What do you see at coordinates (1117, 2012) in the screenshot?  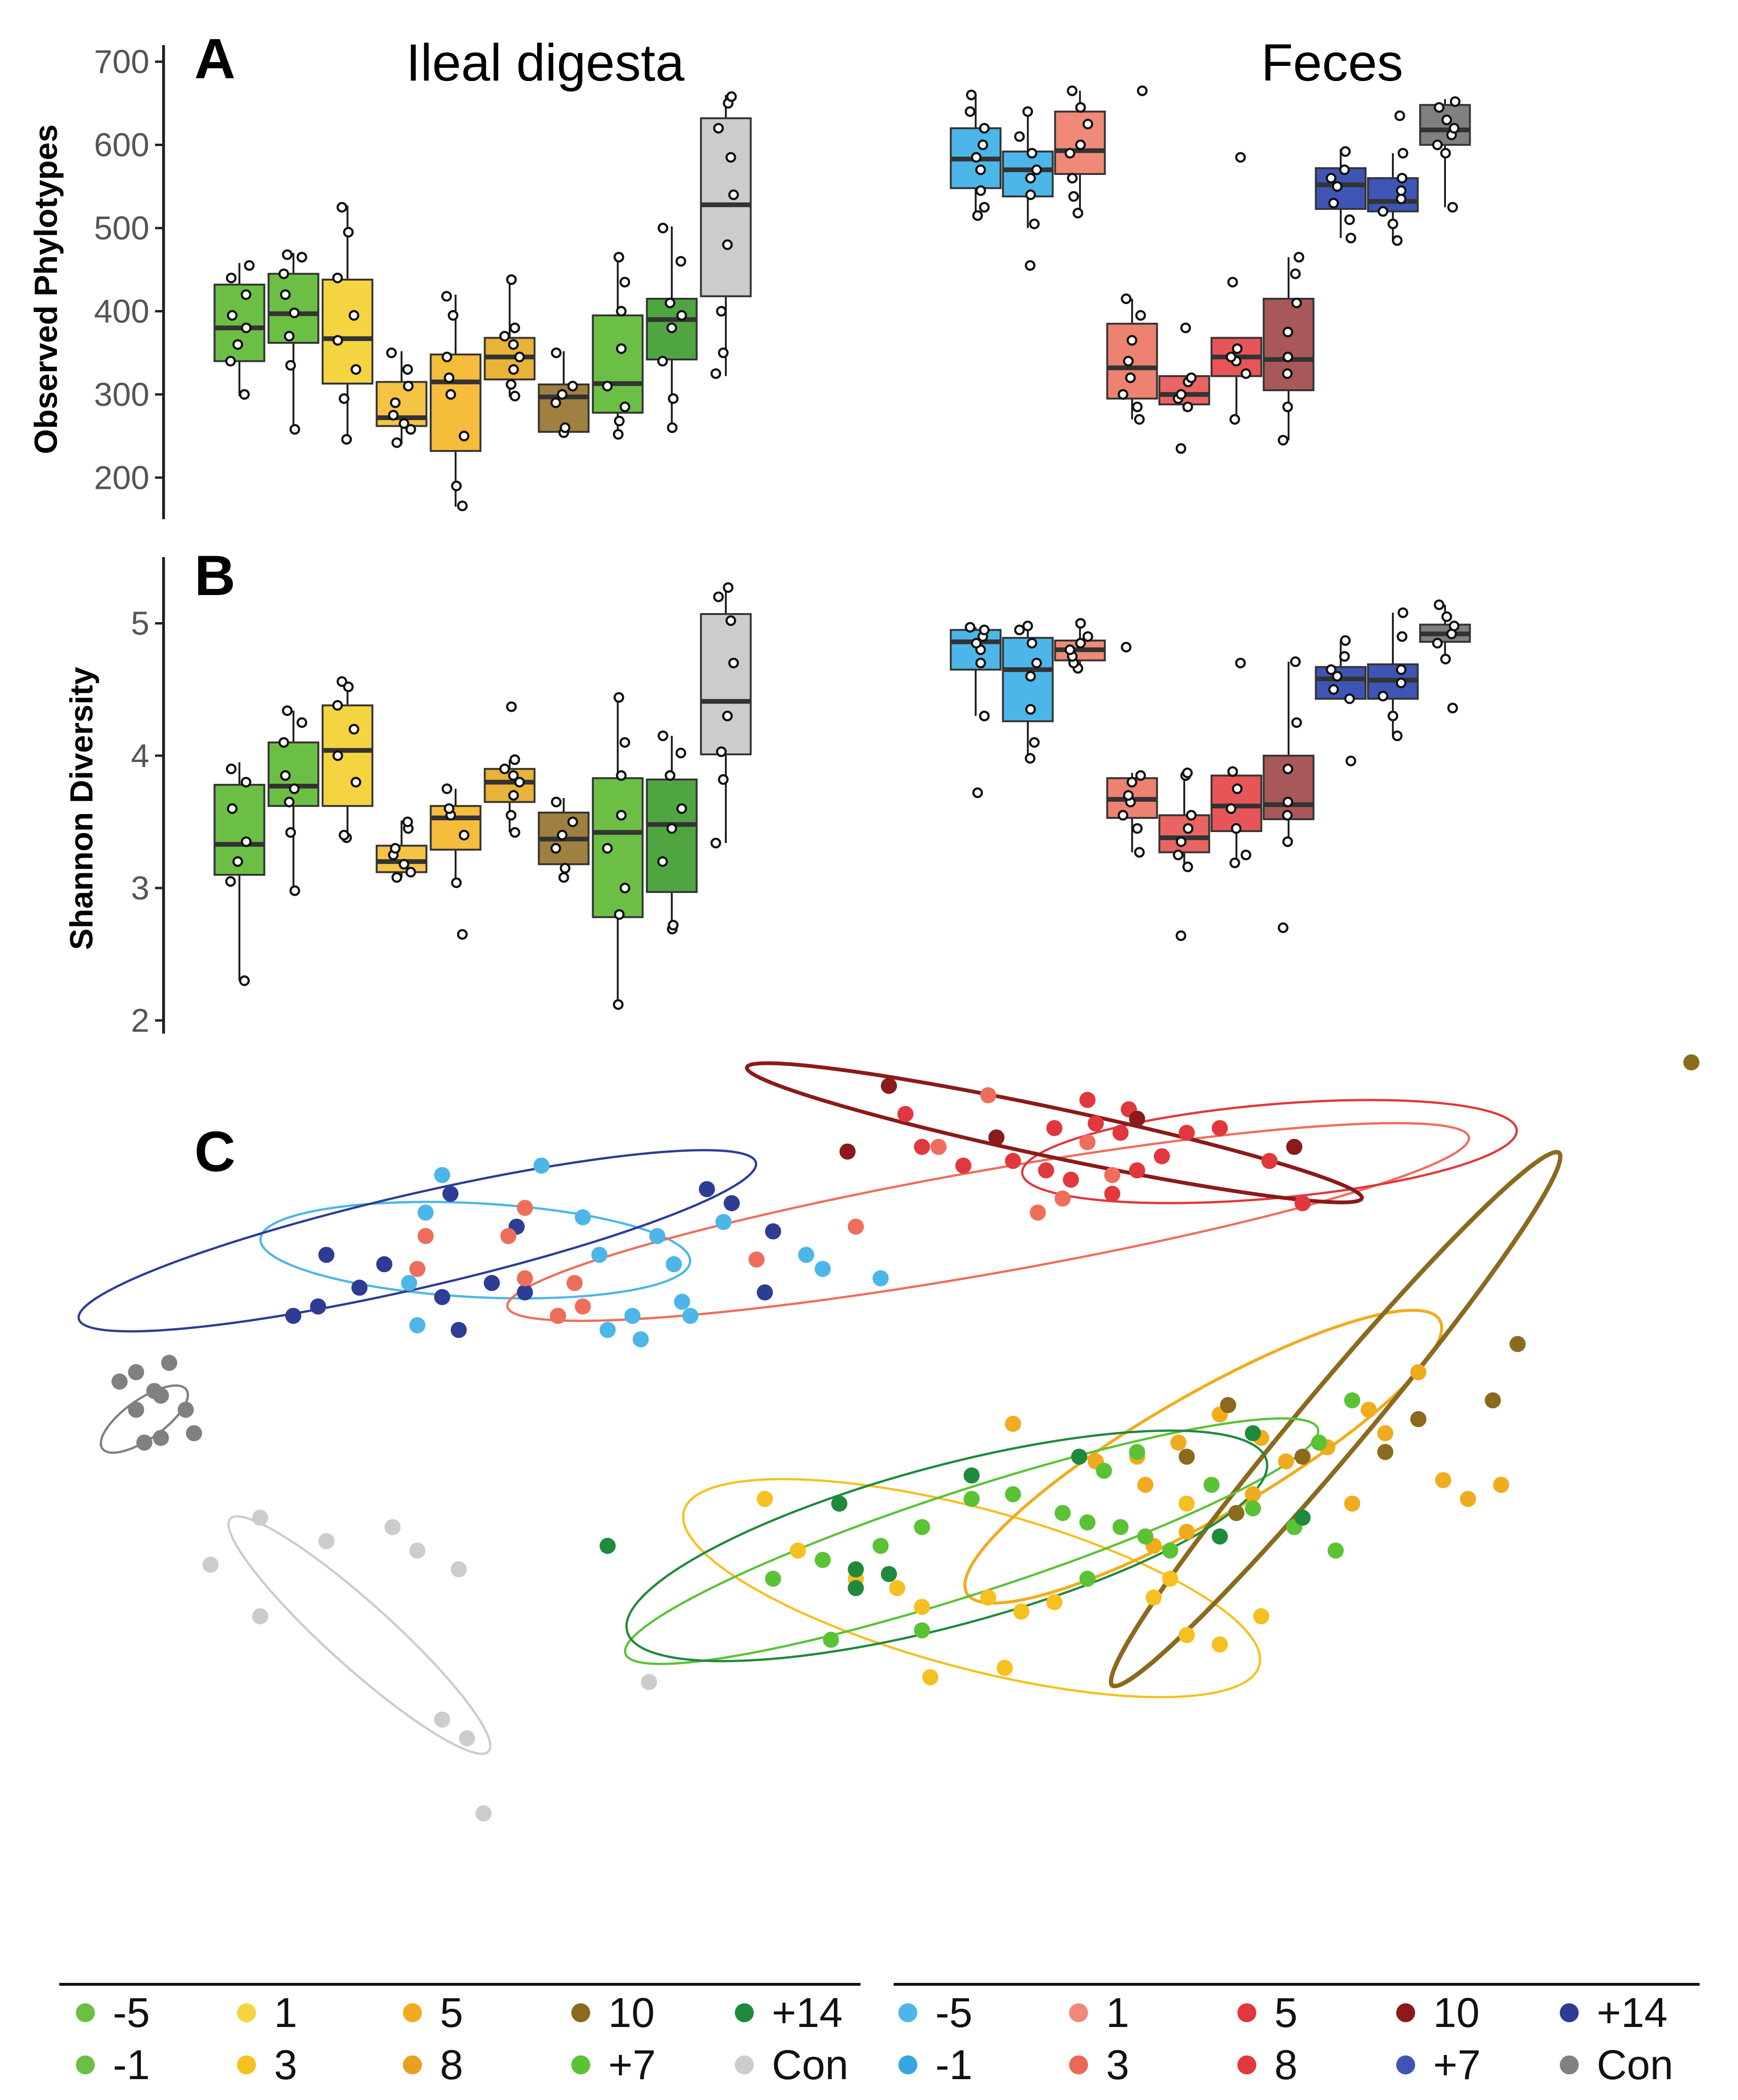 I see `legend-label: 1` at bounding box center [1117, 2012].